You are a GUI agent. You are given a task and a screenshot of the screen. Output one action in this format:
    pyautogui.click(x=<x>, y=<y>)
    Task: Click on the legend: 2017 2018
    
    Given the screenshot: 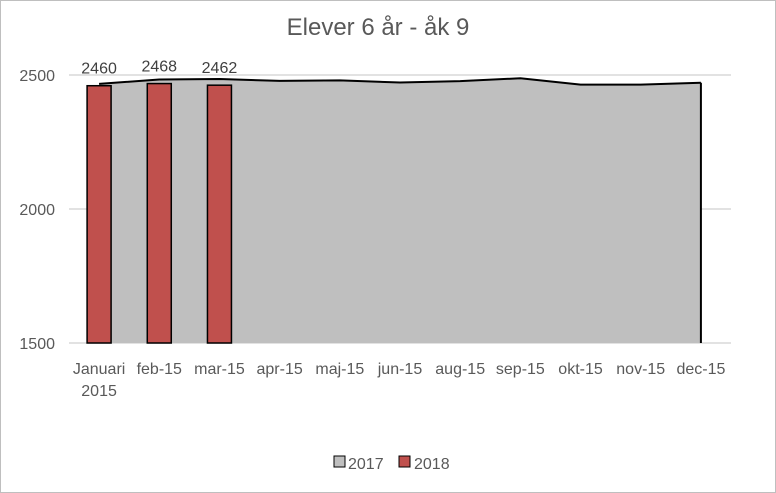 What is the action you would take?
    pyautogui.click(x=391, y=464)
    